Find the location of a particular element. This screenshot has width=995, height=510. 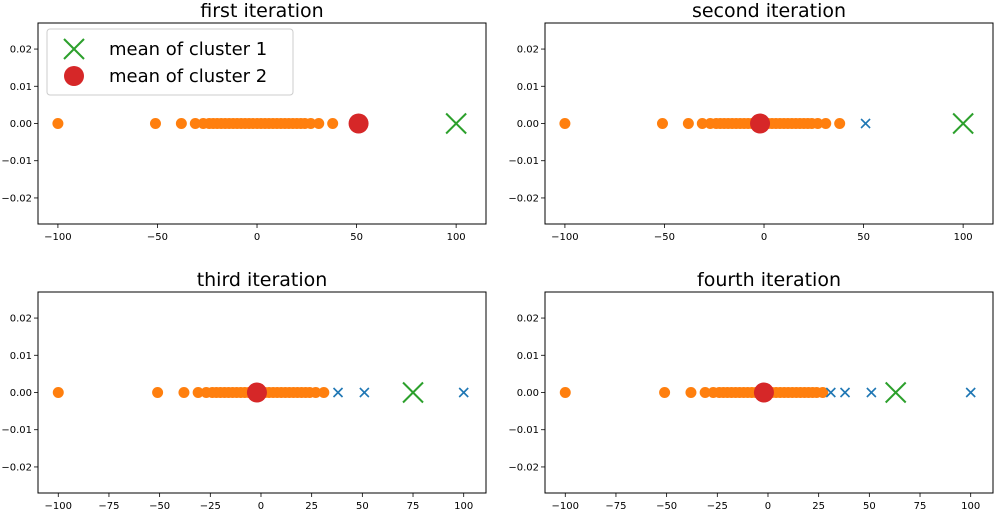

x-tick-label: −75 is located at coordinates (615, 505).